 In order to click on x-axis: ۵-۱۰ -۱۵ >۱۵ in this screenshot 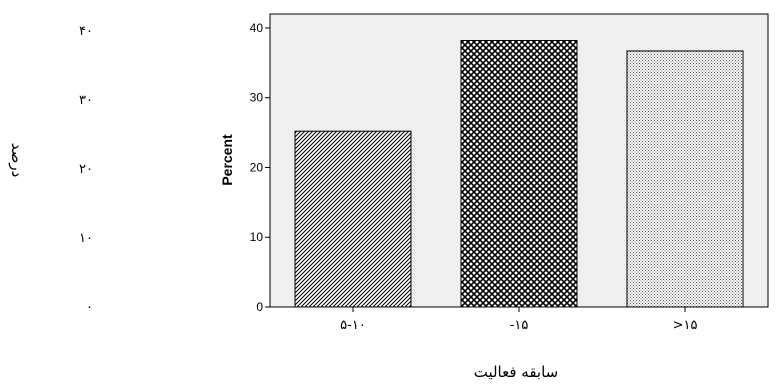, I will do `click(518, 320)`.